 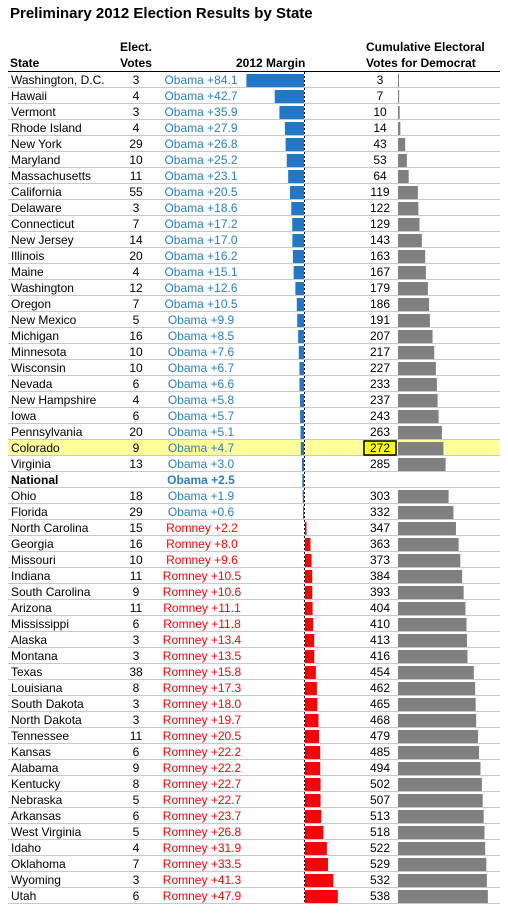 What do you see at coordinates (380, 304) in the screenshot?
I see `cumulative-value: 186` at bounding box center [380, 304].